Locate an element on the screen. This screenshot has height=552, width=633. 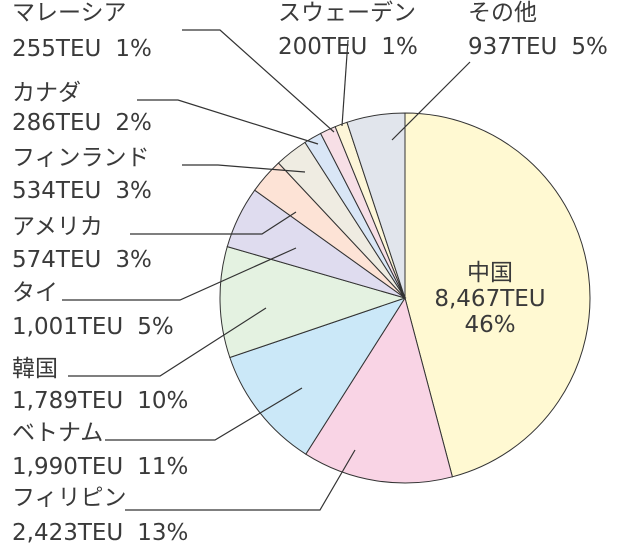
value-label: 286TEU is located at coordinates (56, 123).